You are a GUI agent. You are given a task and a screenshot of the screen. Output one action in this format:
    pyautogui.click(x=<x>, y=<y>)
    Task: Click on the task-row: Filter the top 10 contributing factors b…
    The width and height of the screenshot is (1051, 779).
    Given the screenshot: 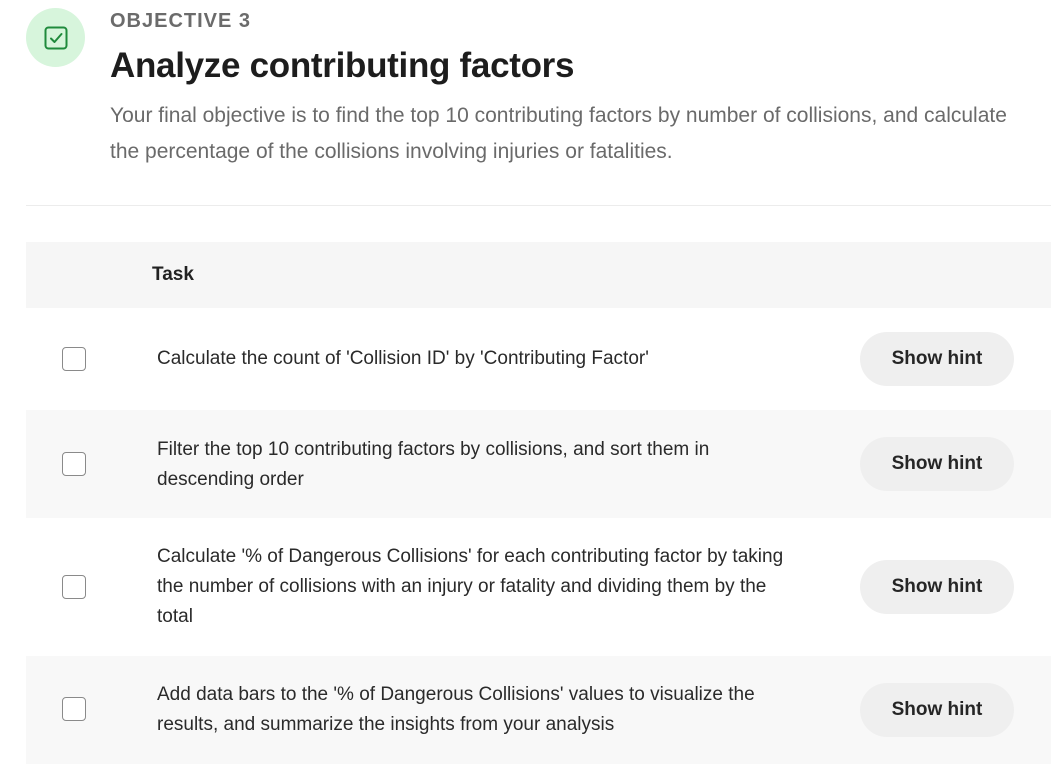 What is the action you would take?
    pyautogui.click(x=538, y=464)
    